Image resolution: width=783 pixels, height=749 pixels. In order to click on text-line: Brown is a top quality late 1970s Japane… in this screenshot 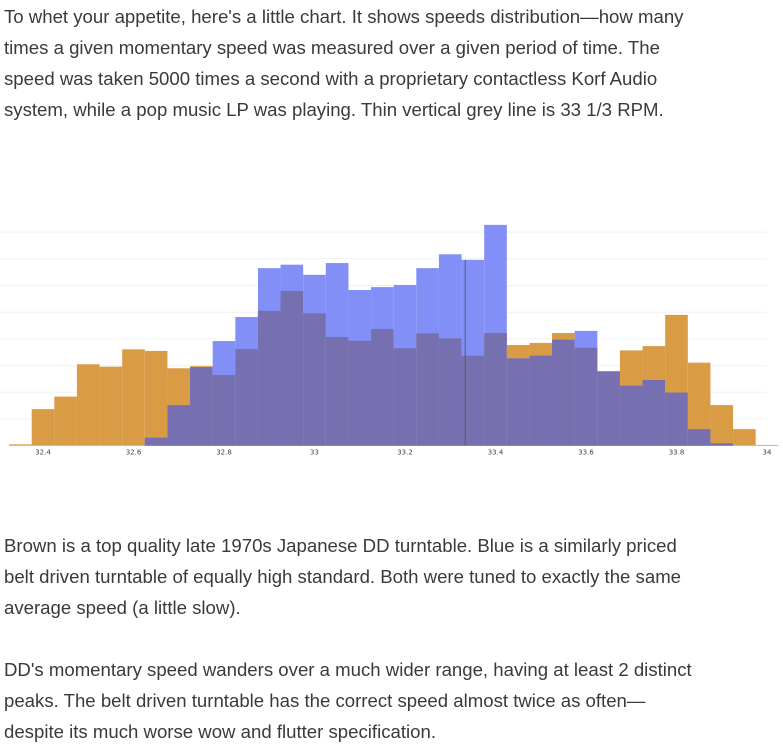, I will do `click(340, 545)`.